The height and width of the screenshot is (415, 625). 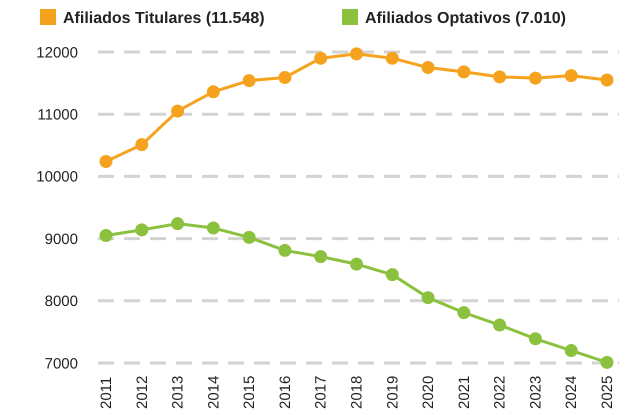 I want to click on x-tick-label: 2011, so click(x=106, y=392).